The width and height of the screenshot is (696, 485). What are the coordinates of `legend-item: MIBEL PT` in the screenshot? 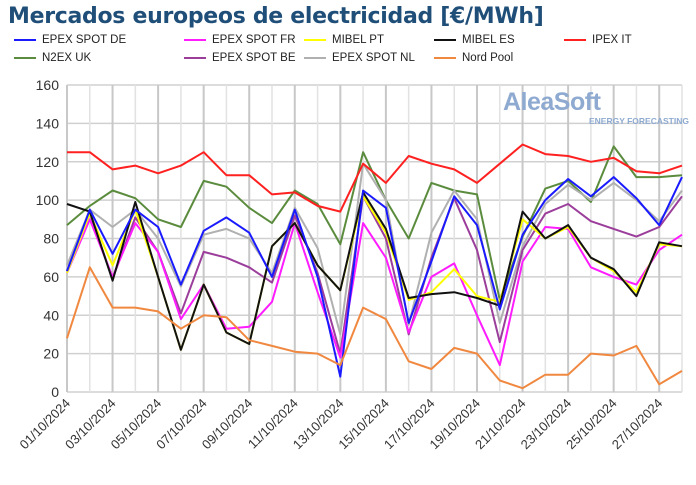 It's located at (344, 40).